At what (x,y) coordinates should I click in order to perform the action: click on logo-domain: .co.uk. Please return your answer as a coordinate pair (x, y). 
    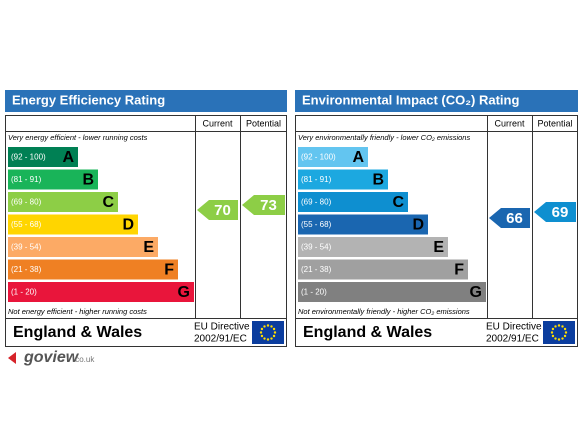
    Looking at the image, I should click on (84, 359).